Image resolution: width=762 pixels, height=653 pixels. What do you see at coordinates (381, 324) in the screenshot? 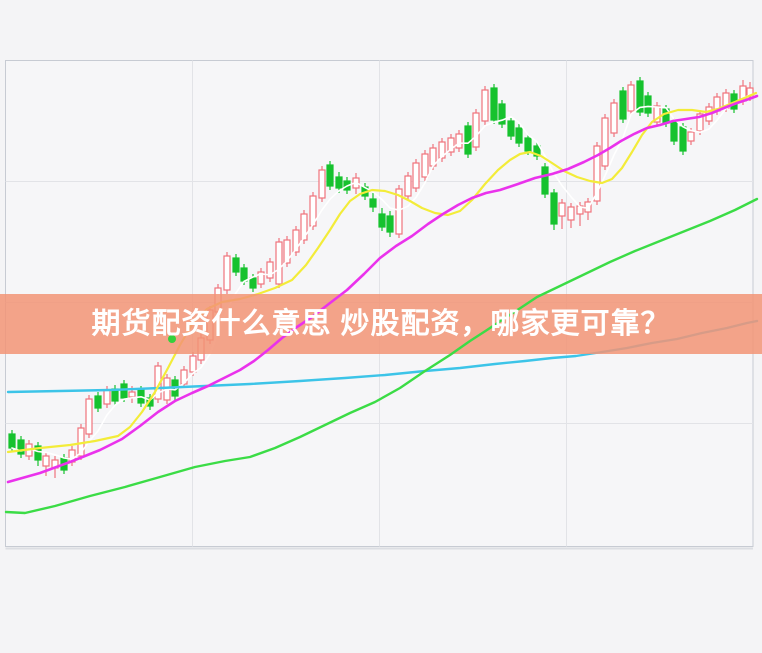
I see `promo-banner` at bounding box center [381, 324].